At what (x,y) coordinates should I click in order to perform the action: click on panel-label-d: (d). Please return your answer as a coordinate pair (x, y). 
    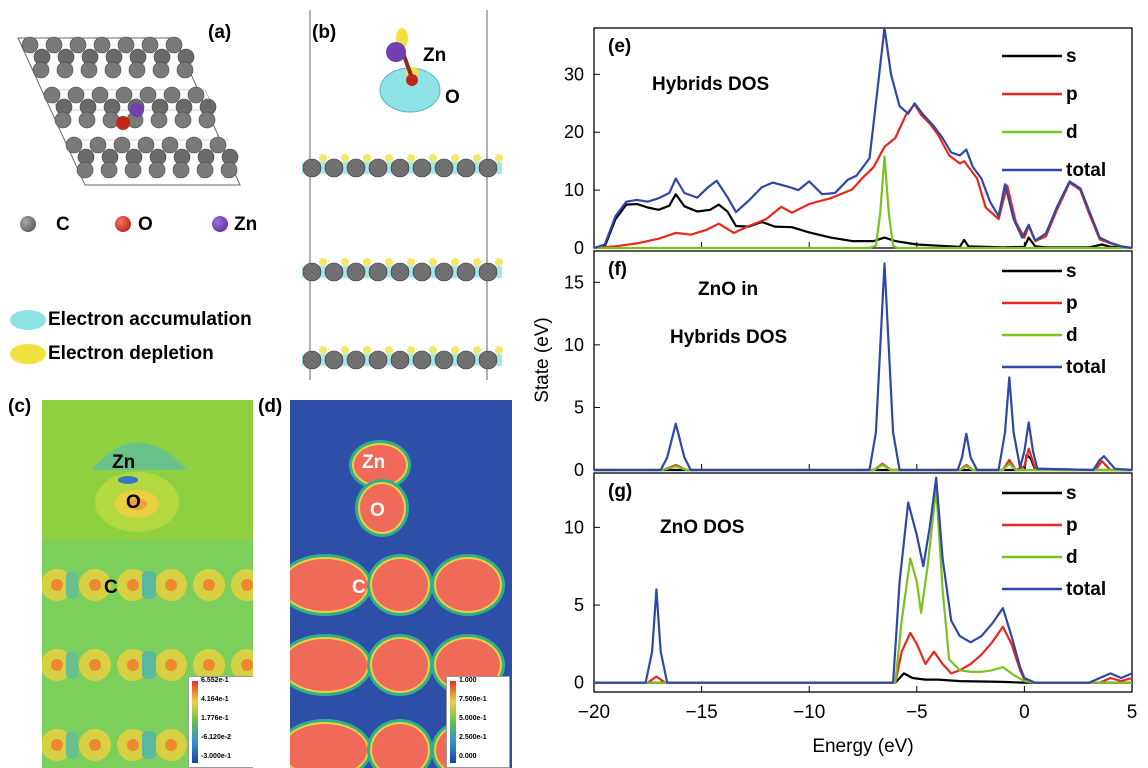
    Looking at the image, I should click on (270, 406).